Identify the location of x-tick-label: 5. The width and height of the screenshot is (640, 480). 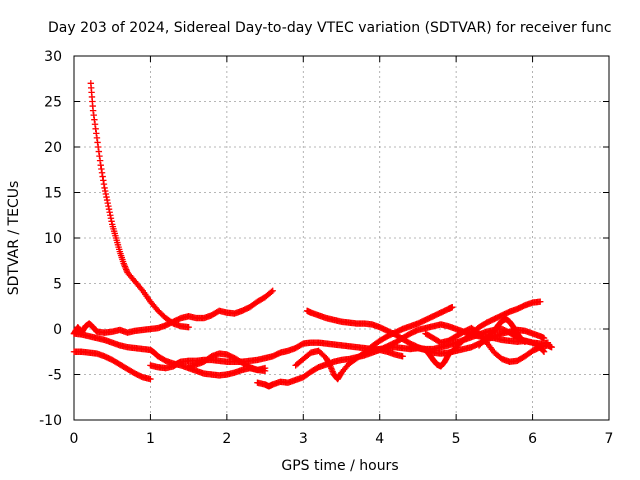
(456, 439).